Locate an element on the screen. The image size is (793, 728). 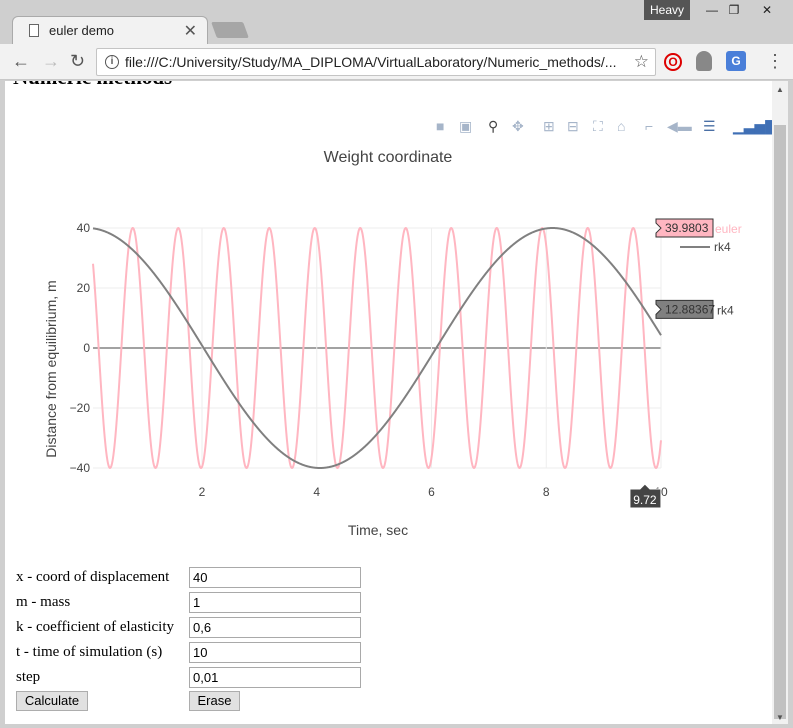
zoom-in-icon: ⊞ is located at coordinates (549, 126).